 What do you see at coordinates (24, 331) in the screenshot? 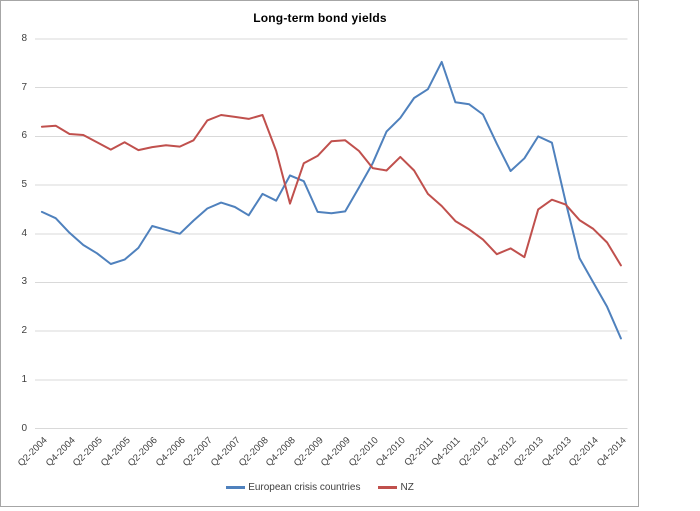
I see `y-axis-tick-label: 2` at bounding box center [24, 331].